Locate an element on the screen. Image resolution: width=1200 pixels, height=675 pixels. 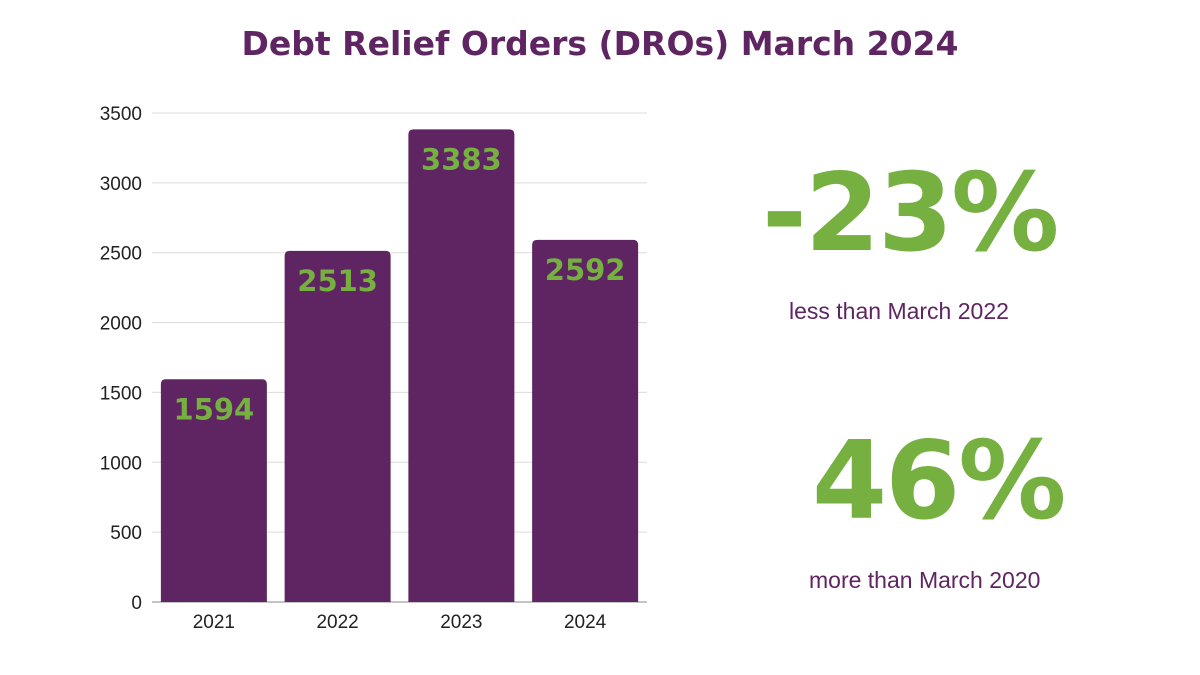
data-label: 2513 is located at coordinates (337, 281).